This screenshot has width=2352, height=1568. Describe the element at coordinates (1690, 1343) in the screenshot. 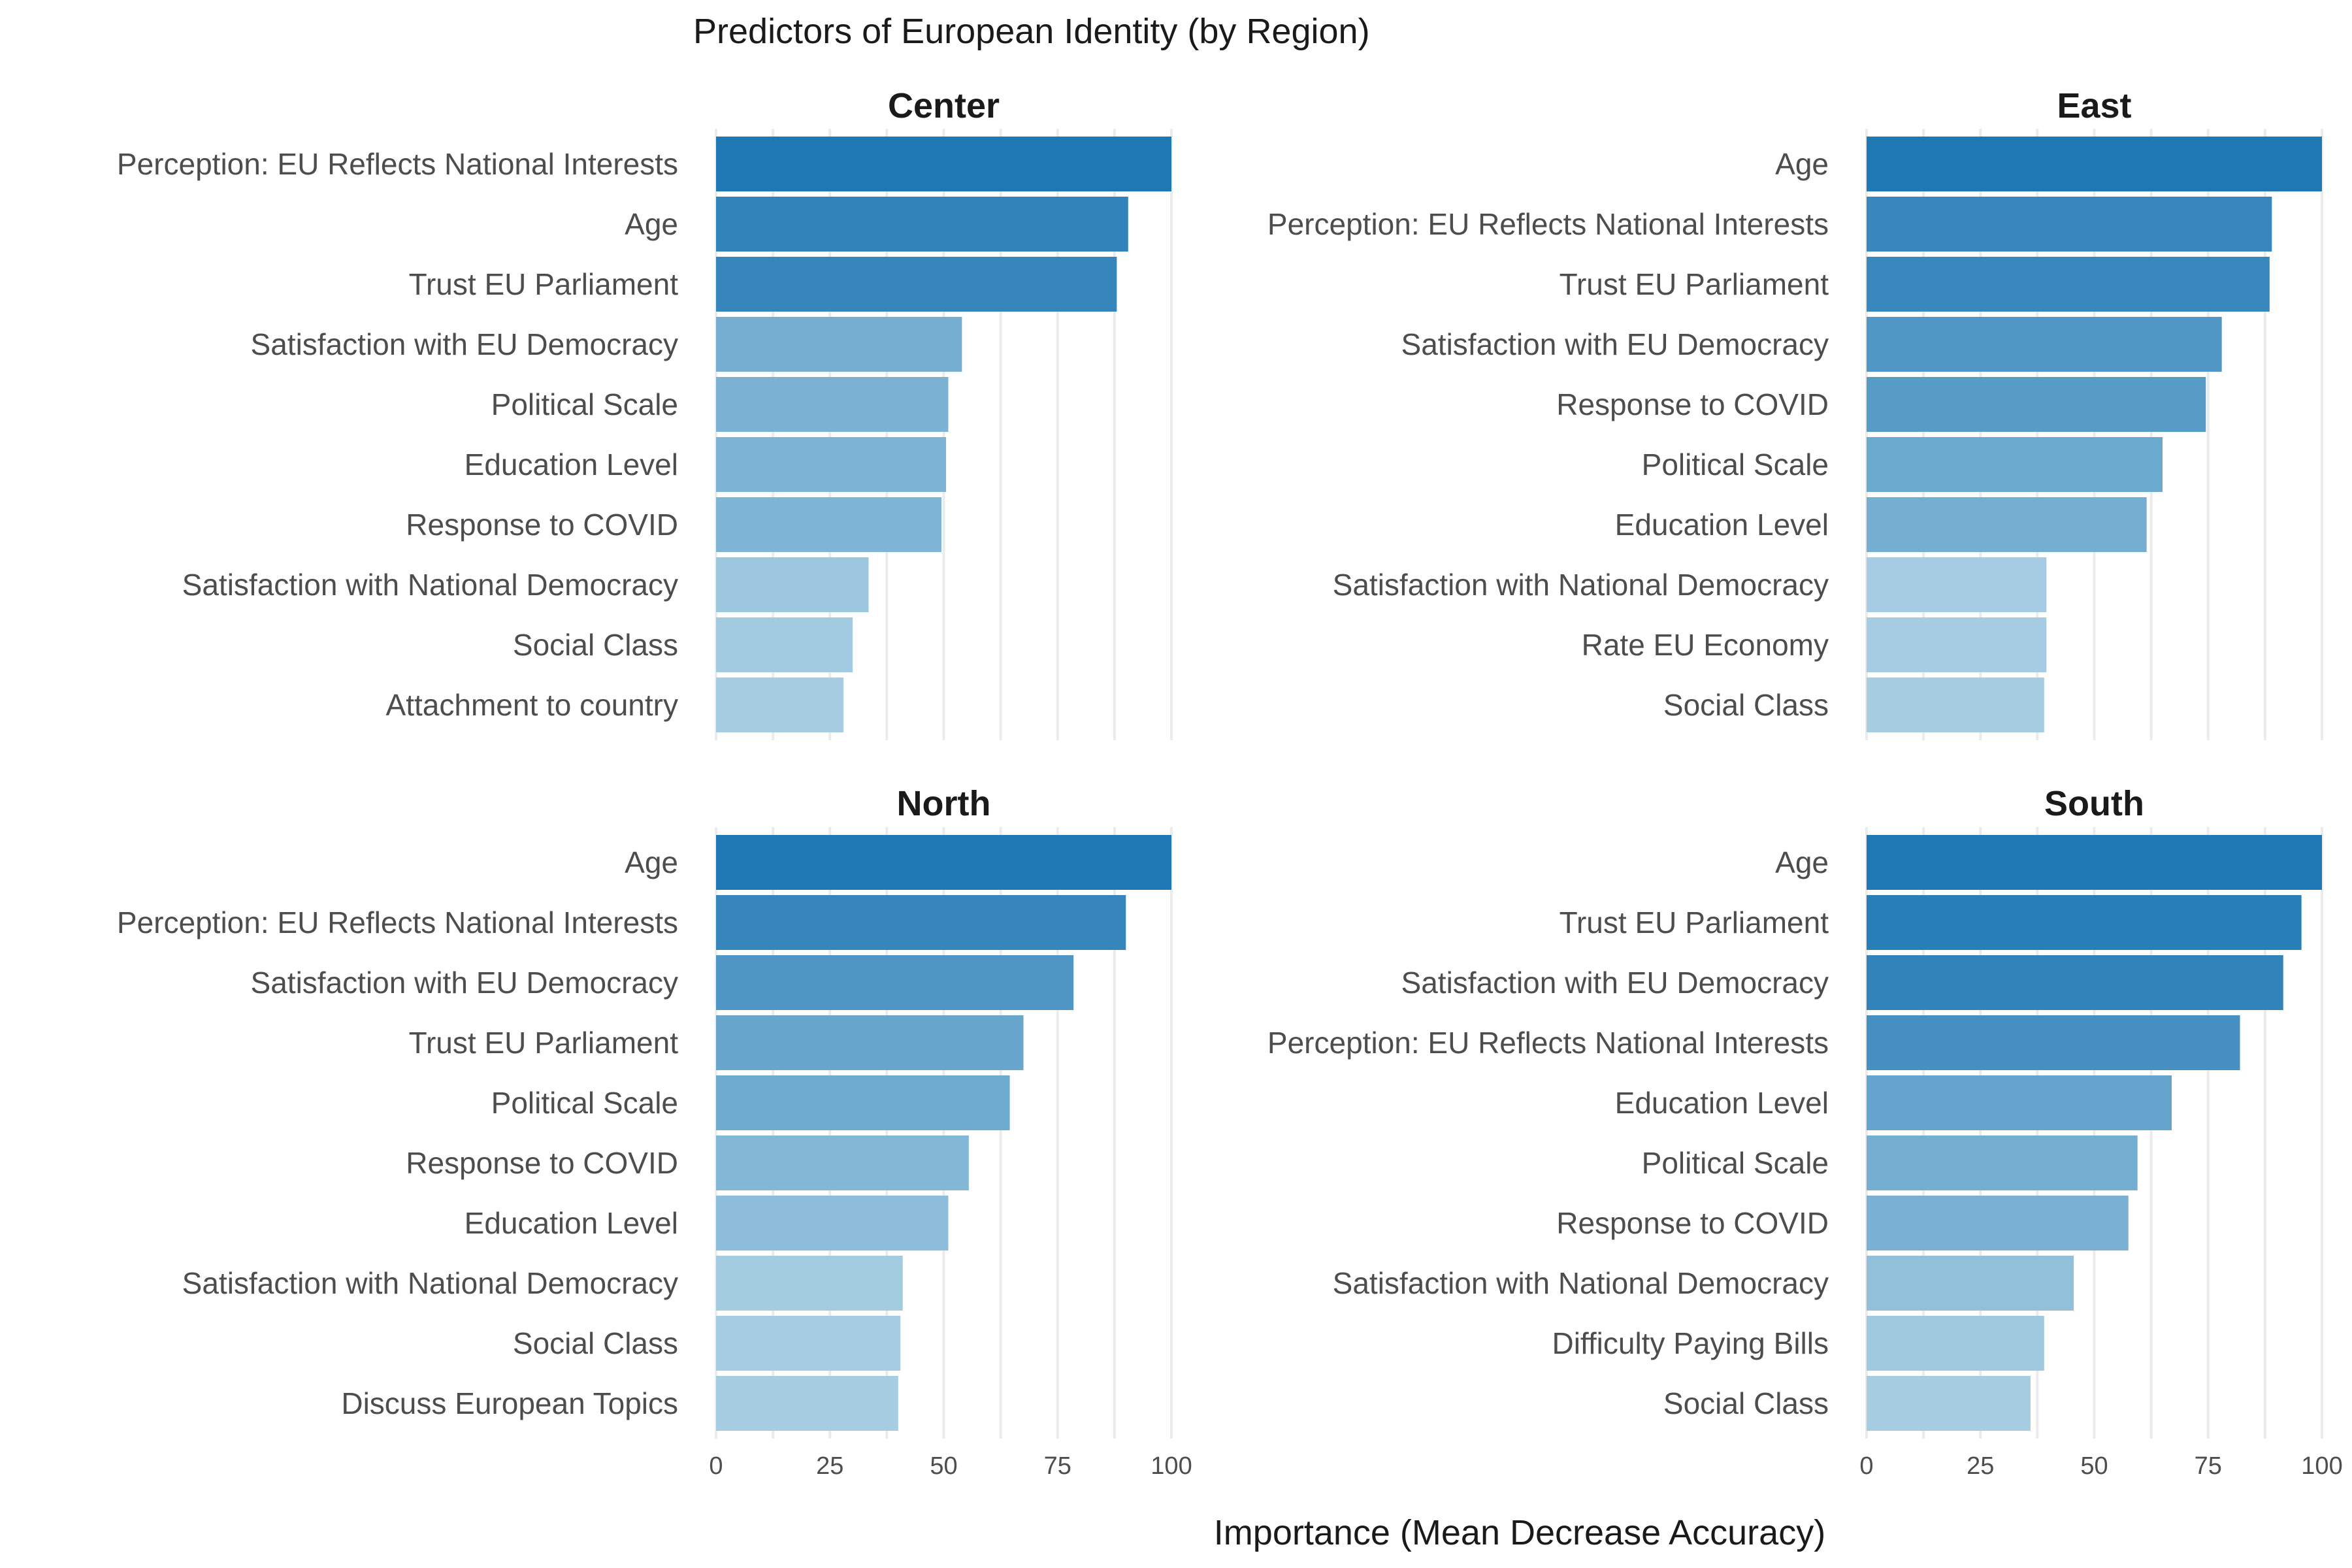

I see `category-label: Difficulty Paying Bills` at that location.